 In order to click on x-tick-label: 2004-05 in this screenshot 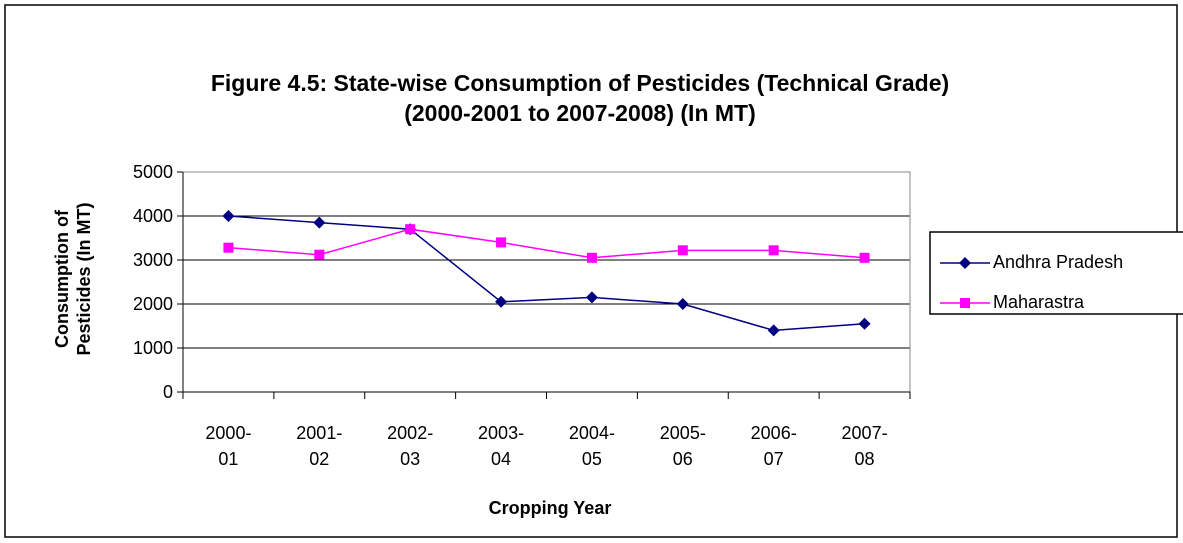, I will do `click(591, 446)`.